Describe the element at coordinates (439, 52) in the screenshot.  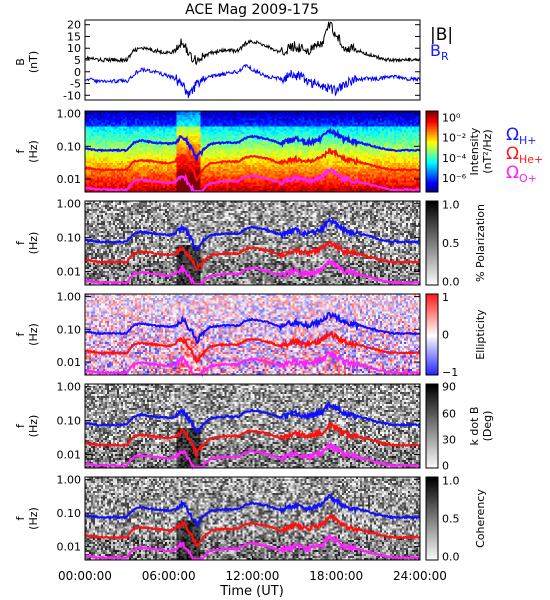
I see `legend-br: BR` at that location.